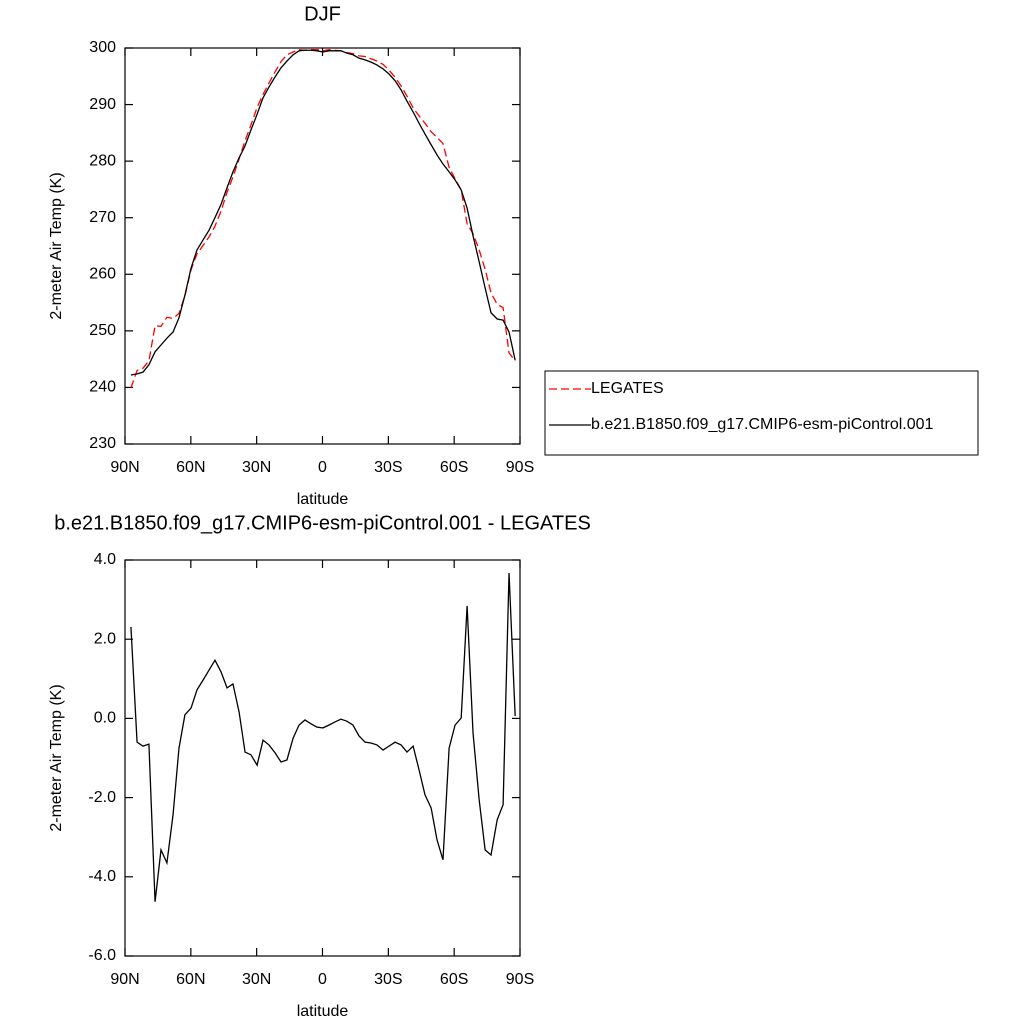 The width and height of the screenshot is (1024, 1024). I want to click on y-tick-label: 300, so click(102, 47).